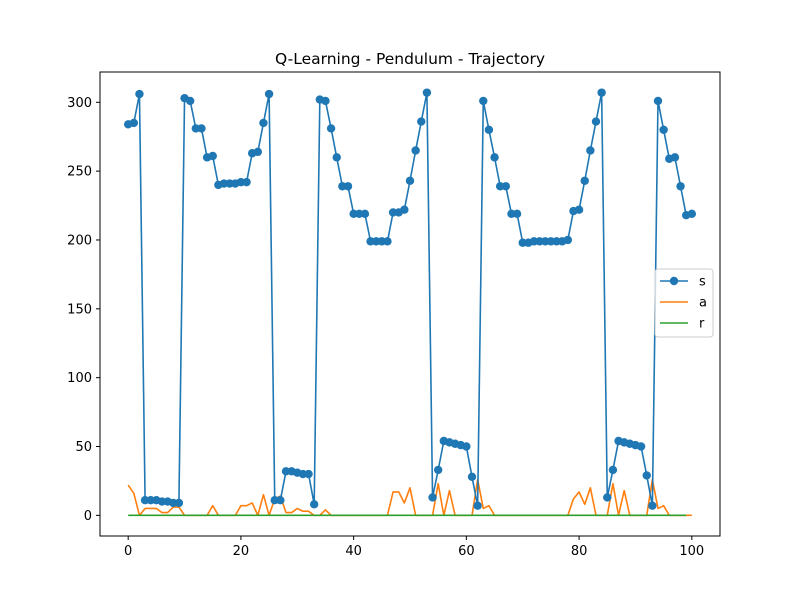  Describe the element at coordinates (703, 303) in the screenshot. I see `legend-label-a: a` at that location.